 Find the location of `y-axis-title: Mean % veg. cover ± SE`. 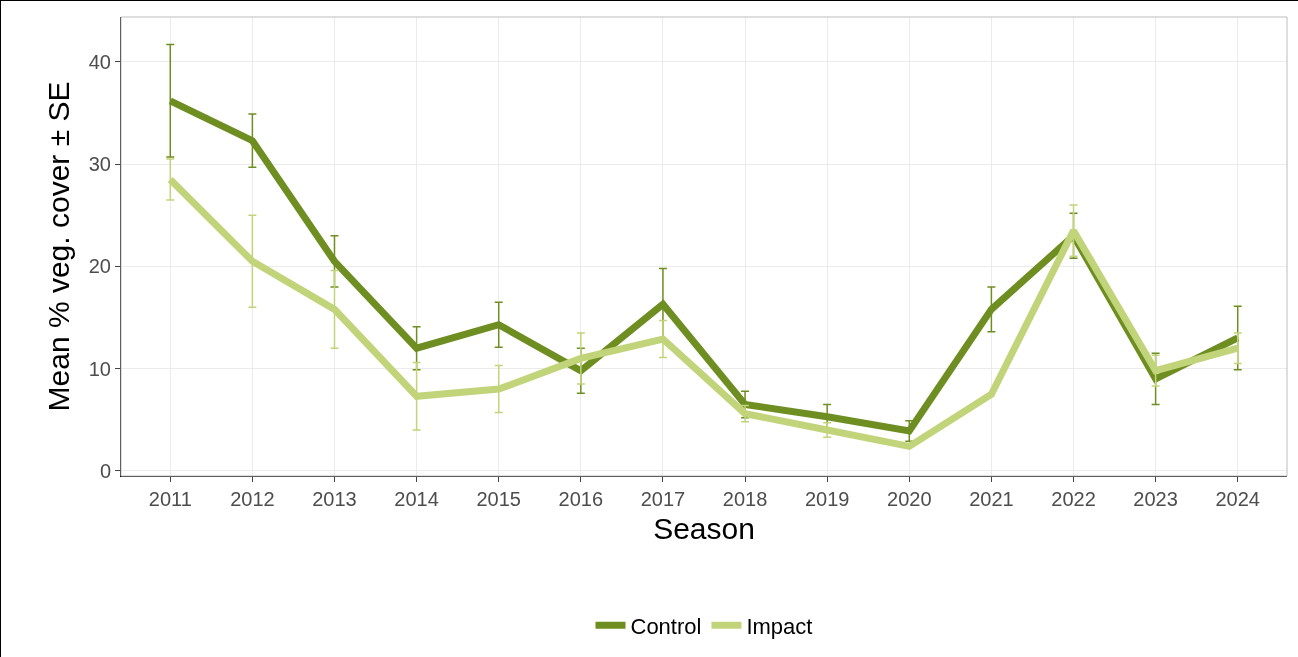

y-axis-title: Mean % veg. cover ± SE is located at coordinates (58, 246).